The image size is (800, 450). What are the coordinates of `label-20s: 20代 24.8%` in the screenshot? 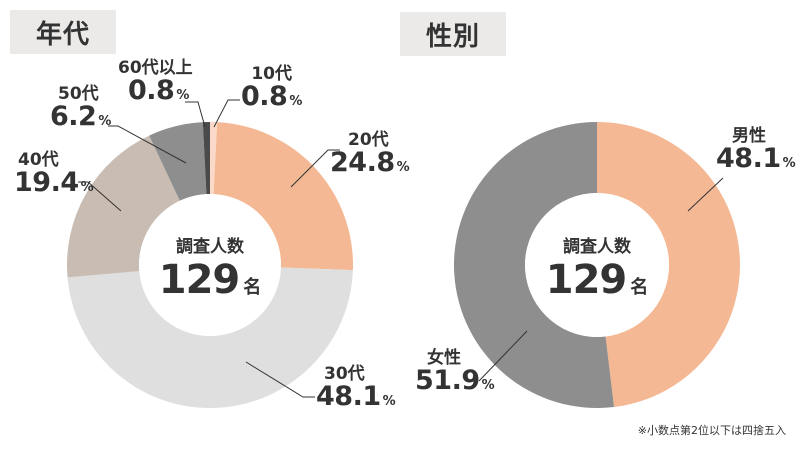 It's located at (370, 154).